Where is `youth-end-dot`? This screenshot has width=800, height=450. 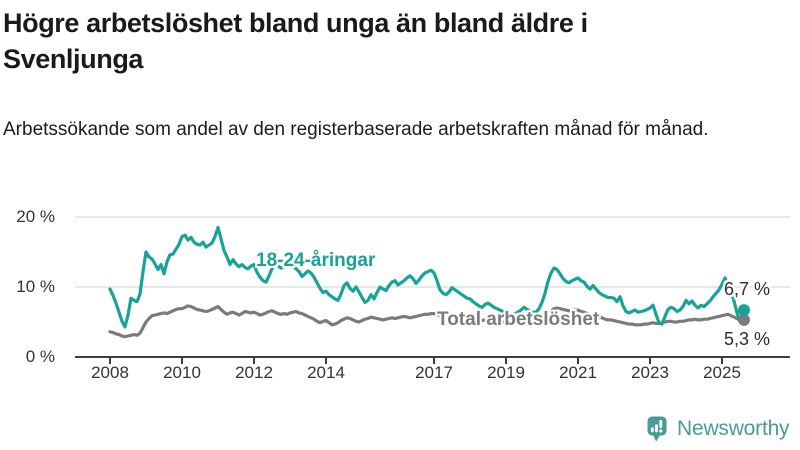
youth-end-dot is located at coordinates (744, 310).